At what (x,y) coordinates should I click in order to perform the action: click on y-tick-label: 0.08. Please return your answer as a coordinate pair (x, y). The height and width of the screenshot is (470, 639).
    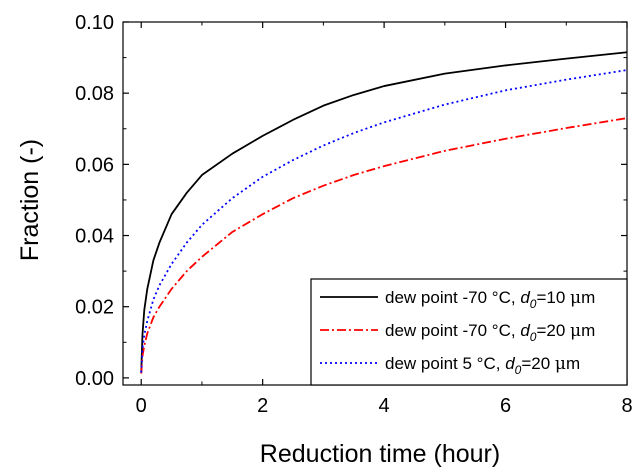
    Looking at the image, I should click on (94, 94).